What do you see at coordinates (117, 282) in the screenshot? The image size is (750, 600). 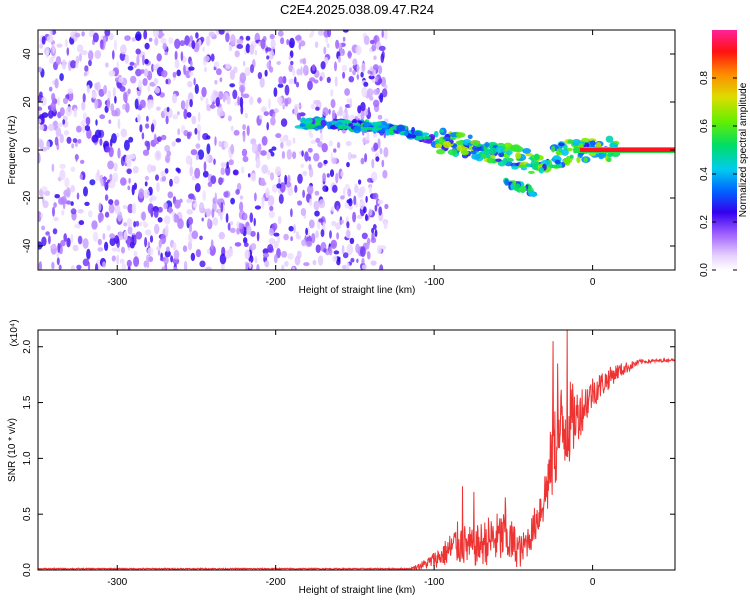 I see `spectrogram-x-tick-label: -300` at bounding box center [117, 282].